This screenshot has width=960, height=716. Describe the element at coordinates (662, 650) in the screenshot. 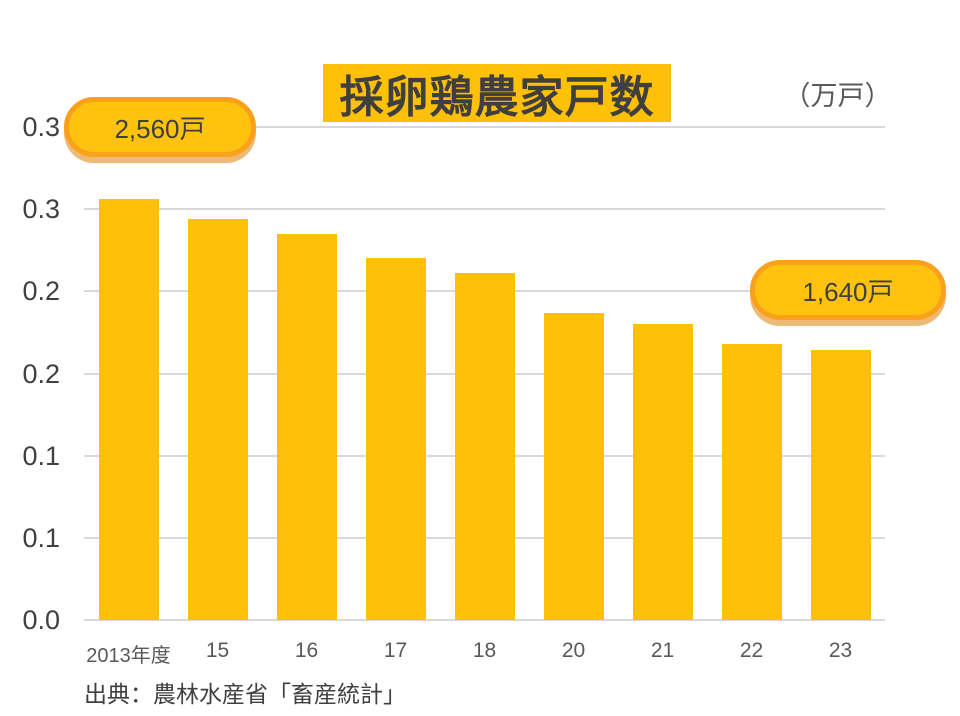

I see `x-axis-tick-label: 21` at that location.